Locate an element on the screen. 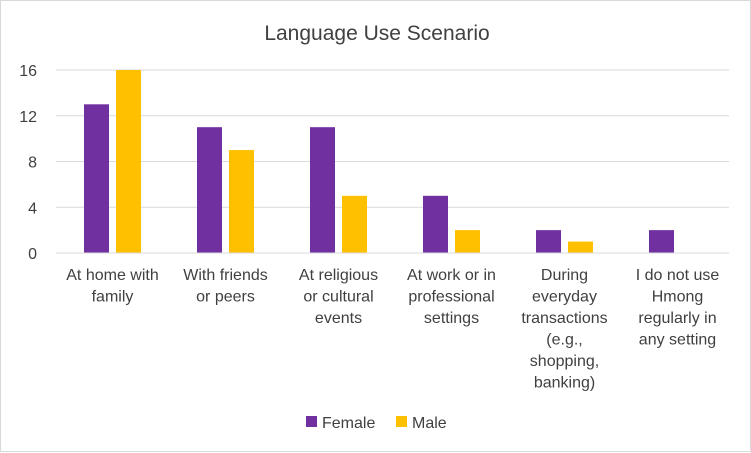  category-label: everyday is located at coordinates (564, 297).